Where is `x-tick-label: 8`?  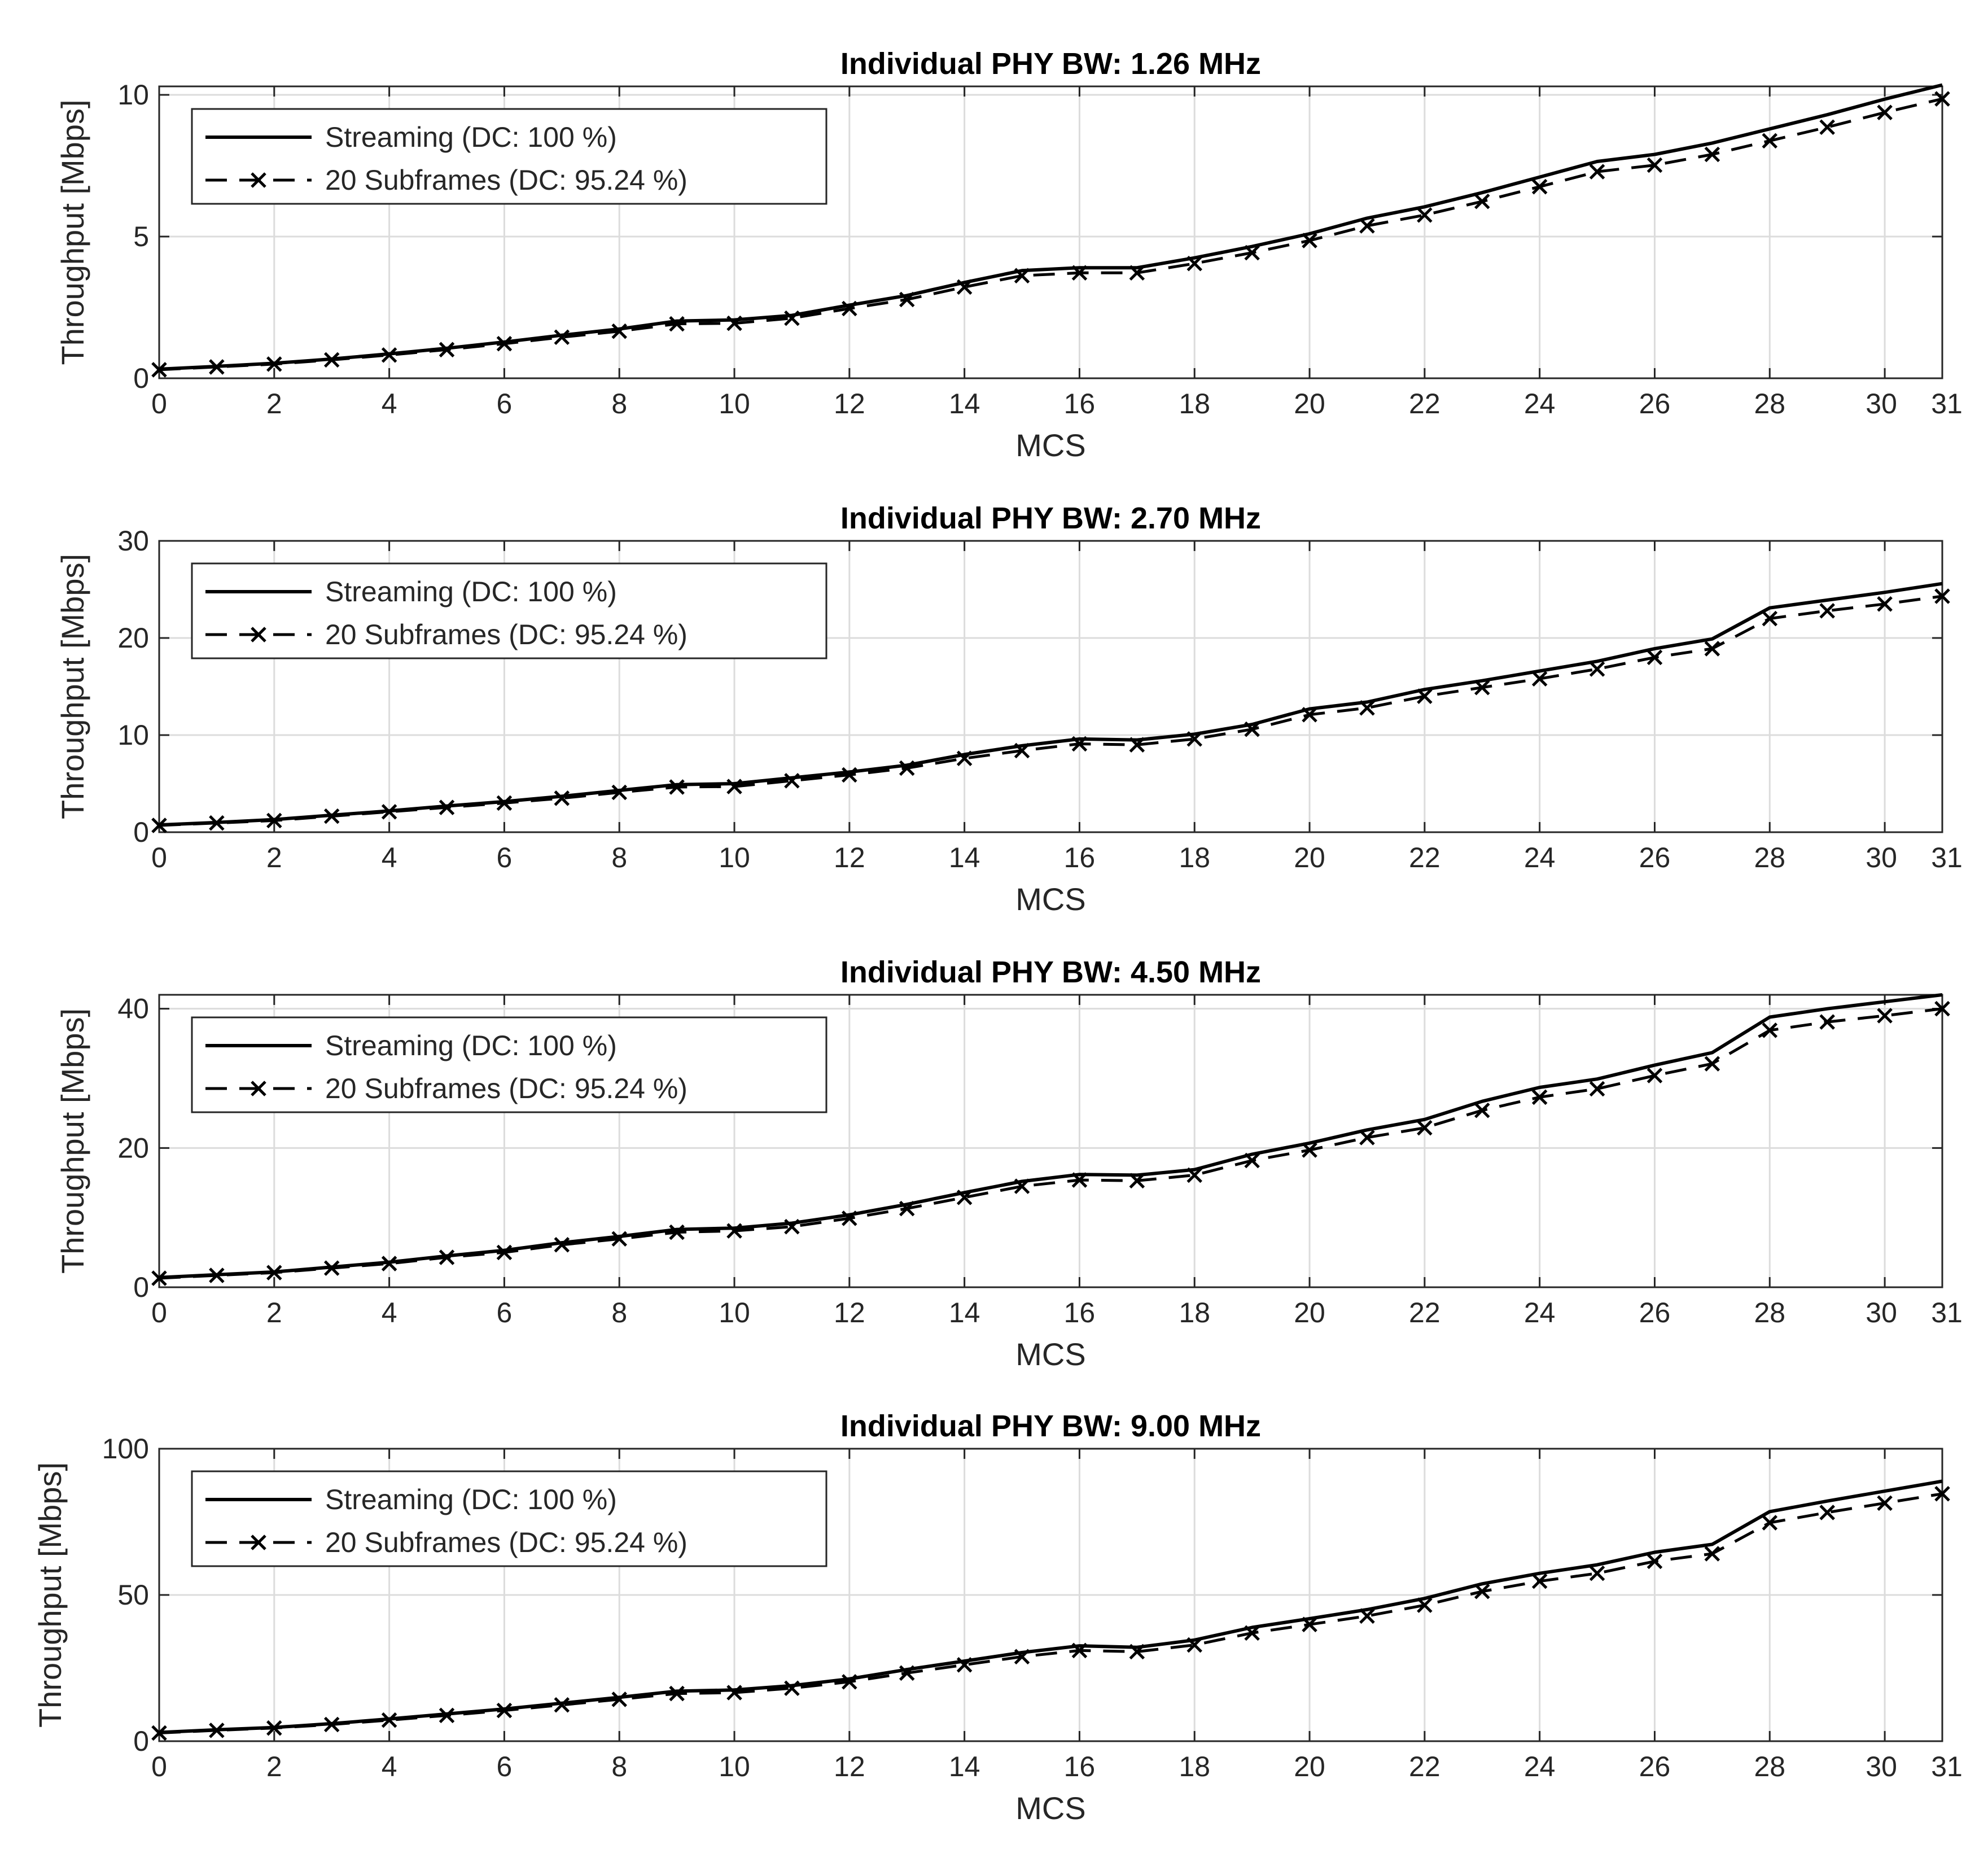
x-tick-label: 8 is located at coordinates (619, 1766).